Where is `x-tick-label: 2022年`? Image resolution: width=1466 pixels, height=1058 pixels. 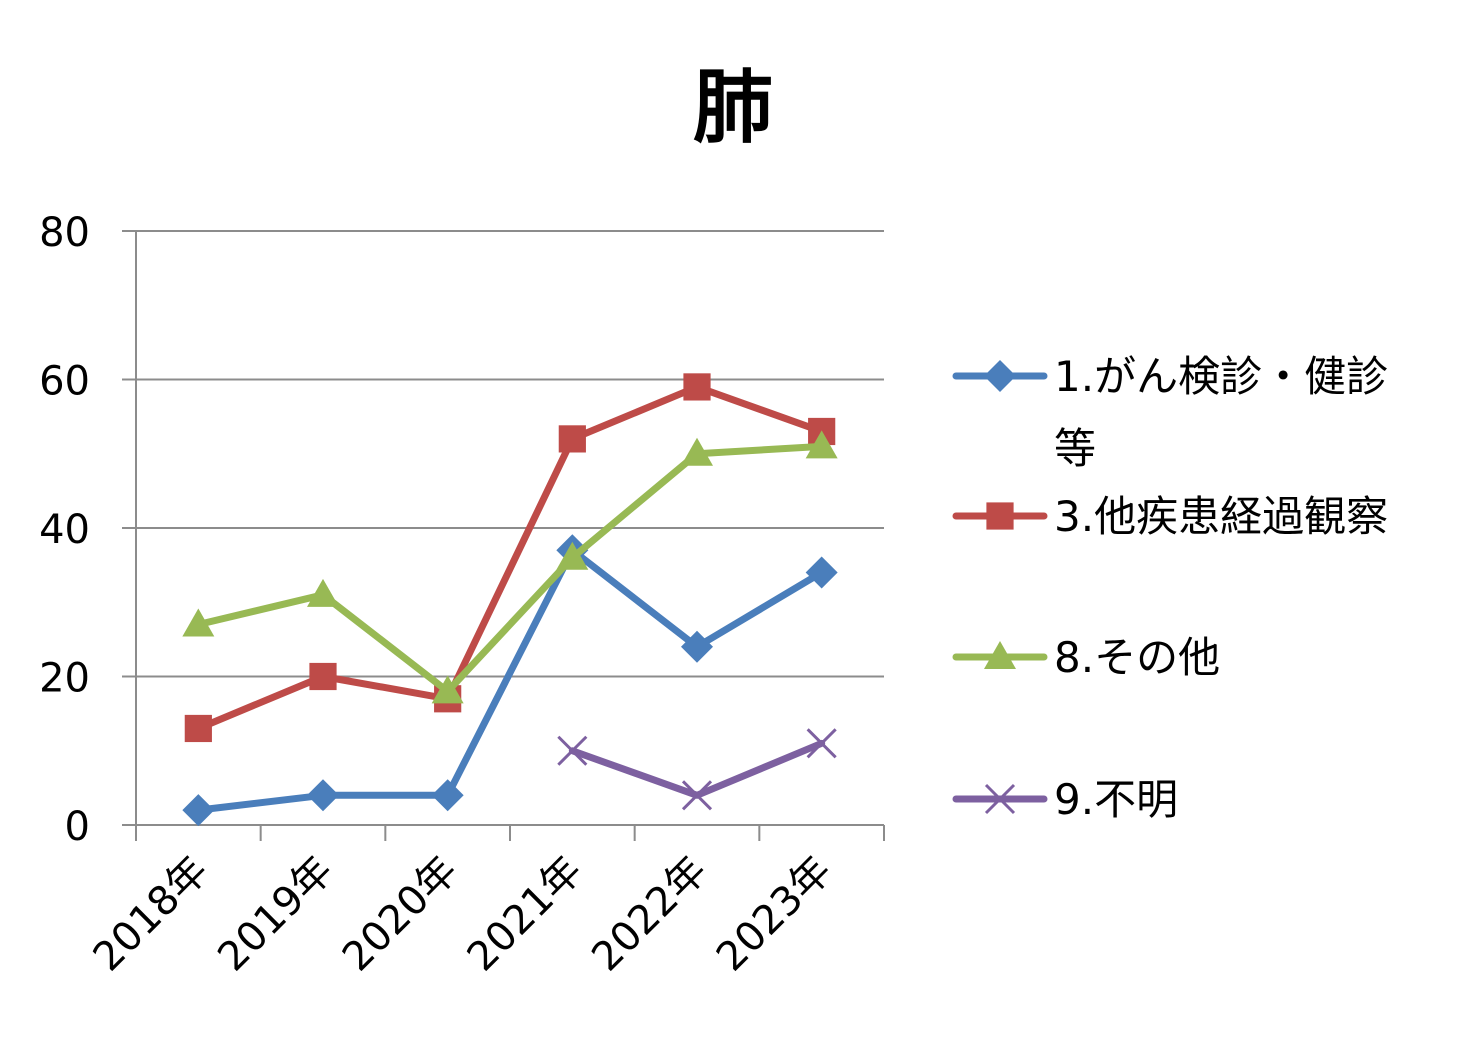
x-tick-label: 2022年 is located at coordinates (649, 914).